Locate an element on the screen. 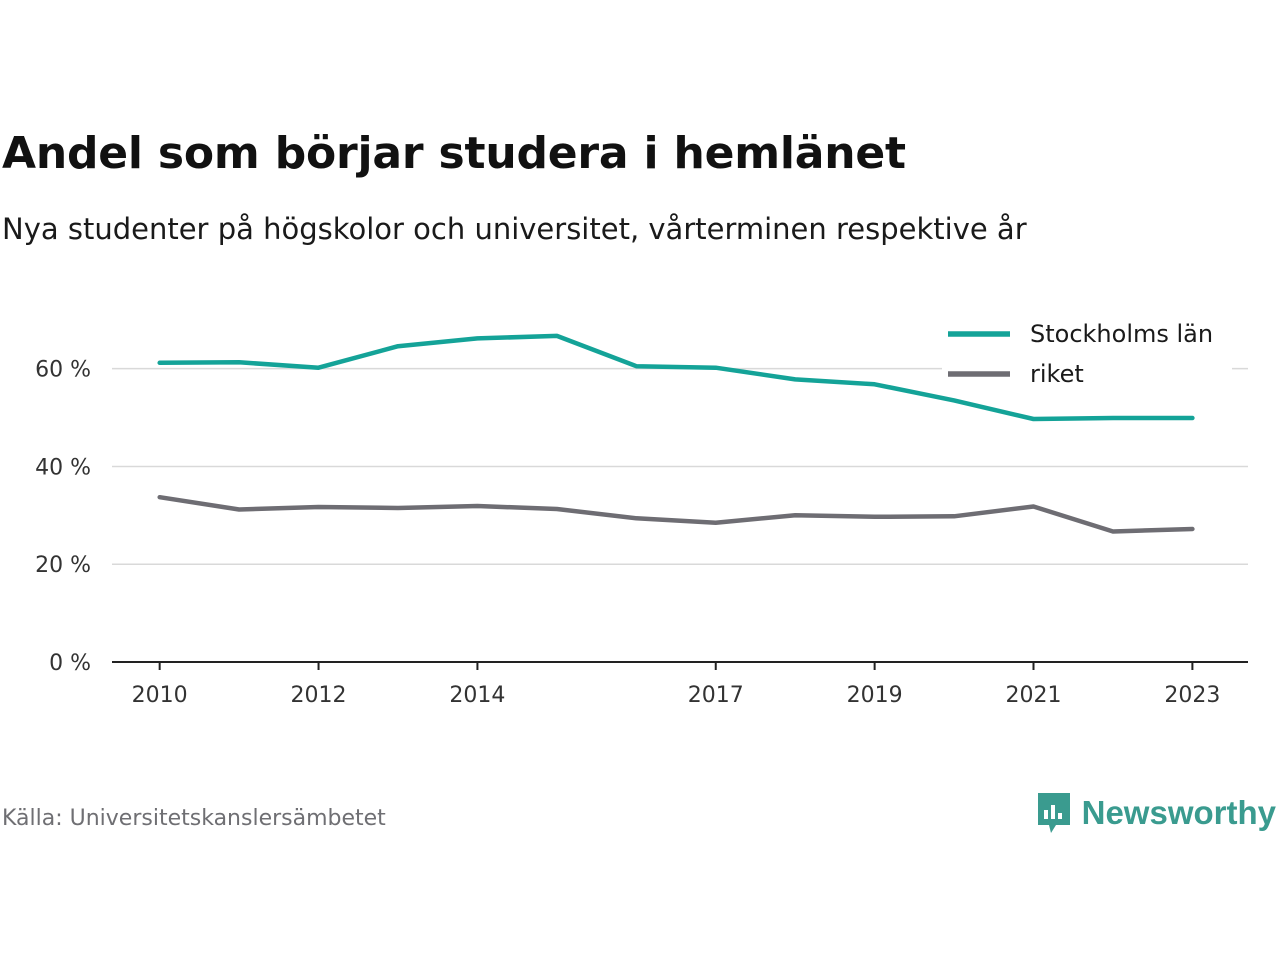  series-line-riket is located at coordinates (676, 514).